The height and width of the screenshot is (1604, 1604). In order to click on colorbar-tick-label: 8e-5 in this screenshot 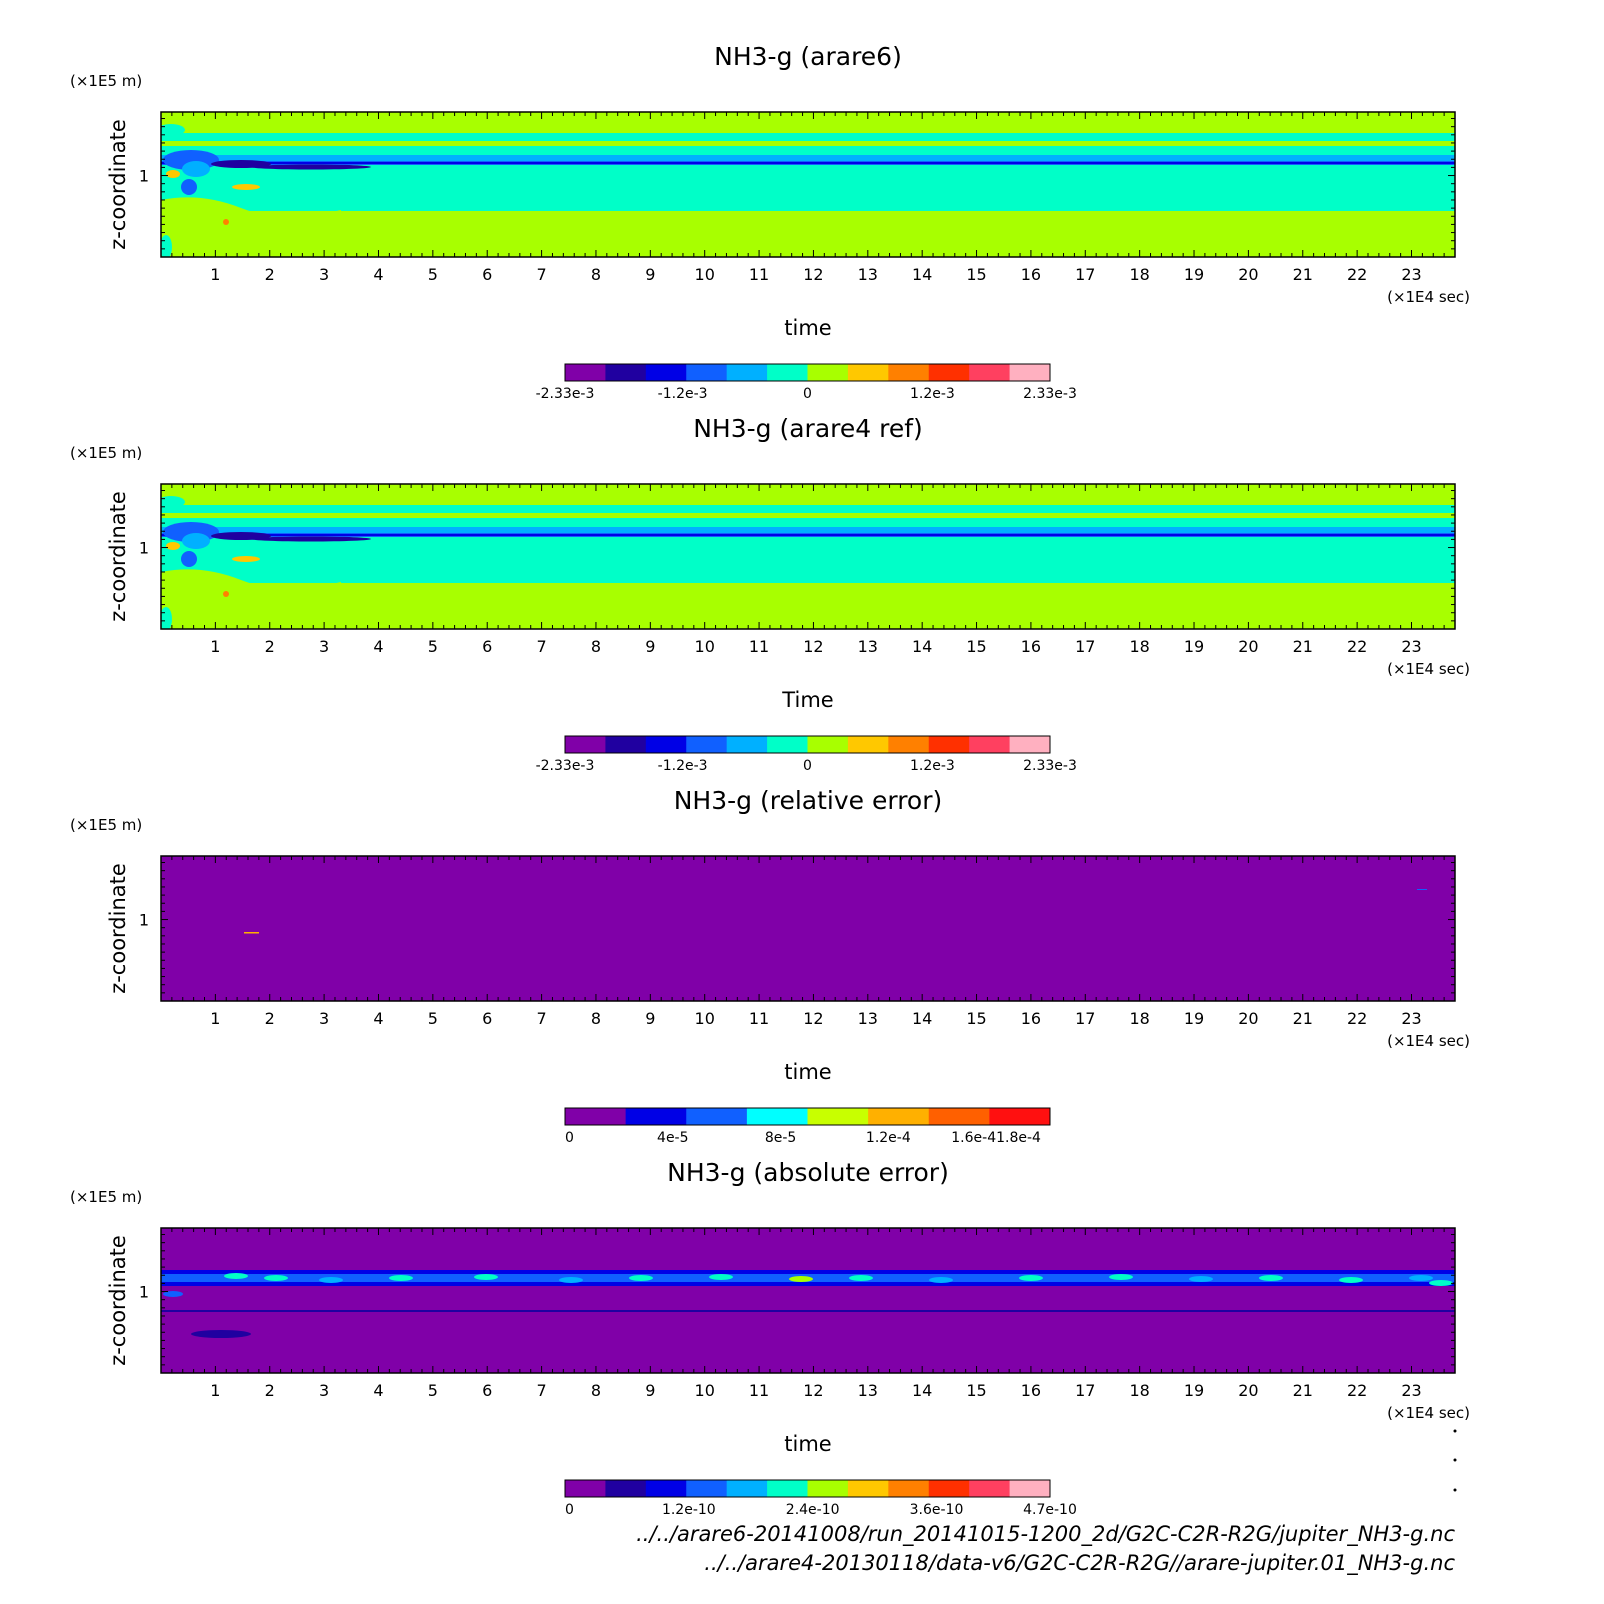, I will do `click(780, 1138)`.